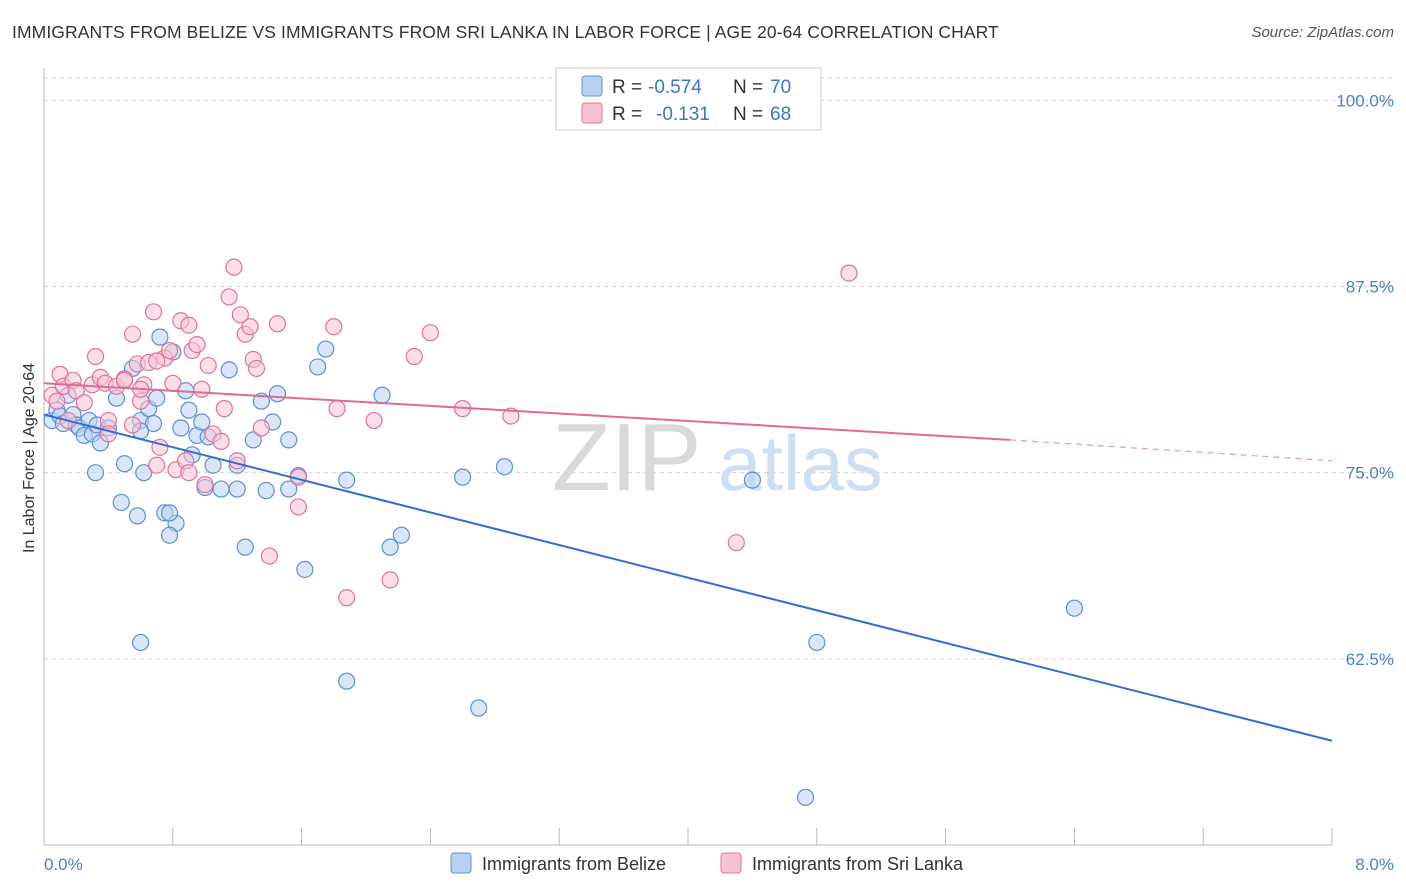 The width and height of the screenshot is (1406, 892). I want to click on x-axis-ticks, so click(752, 836).